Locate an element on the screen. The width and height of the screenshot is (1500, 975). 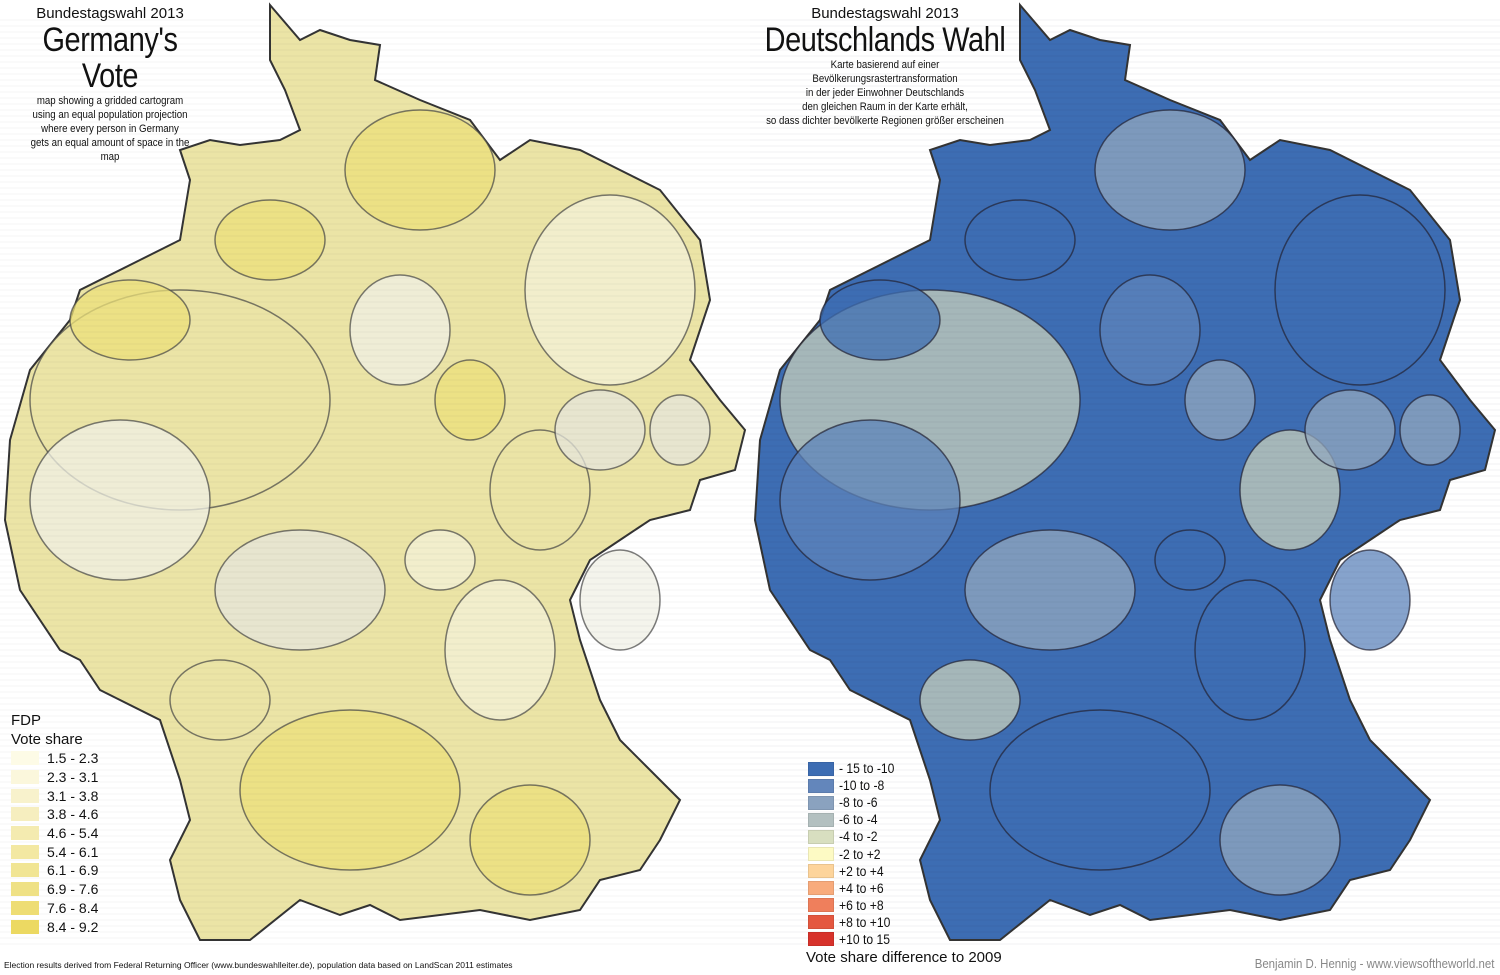
left-title: Germany's Vote is located at coordinates (110, 58).